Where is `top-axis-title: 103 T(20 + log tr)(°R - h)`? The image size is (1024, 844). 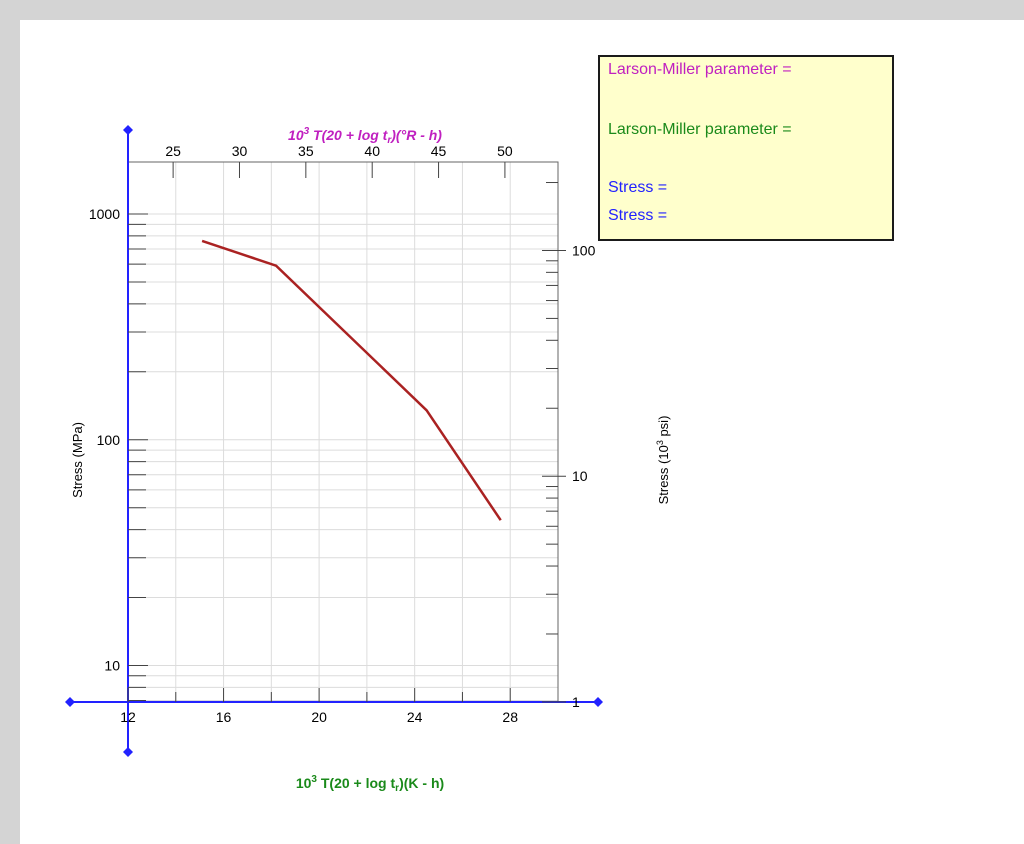
top-axis-title: 103 T(20 + log tr)(°R - h) is located at coordinates (365, 136).